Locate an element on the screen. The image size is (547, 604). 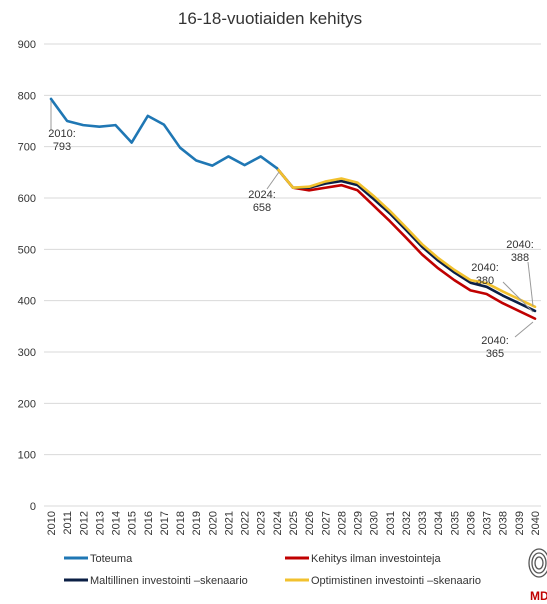
y-tick-label: 900 is located at coordinates (27, 45).